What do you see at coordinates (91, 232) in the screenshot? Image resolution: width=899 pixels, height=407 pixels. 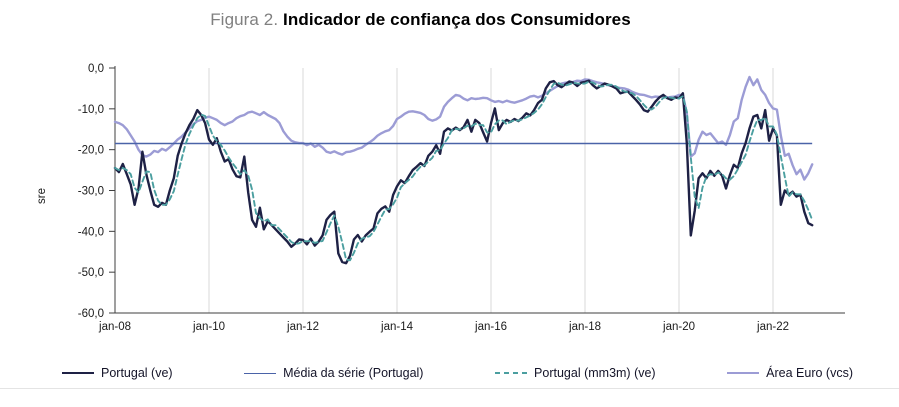 I see `svg-text: -40,0` at bounding box center [91, 232].